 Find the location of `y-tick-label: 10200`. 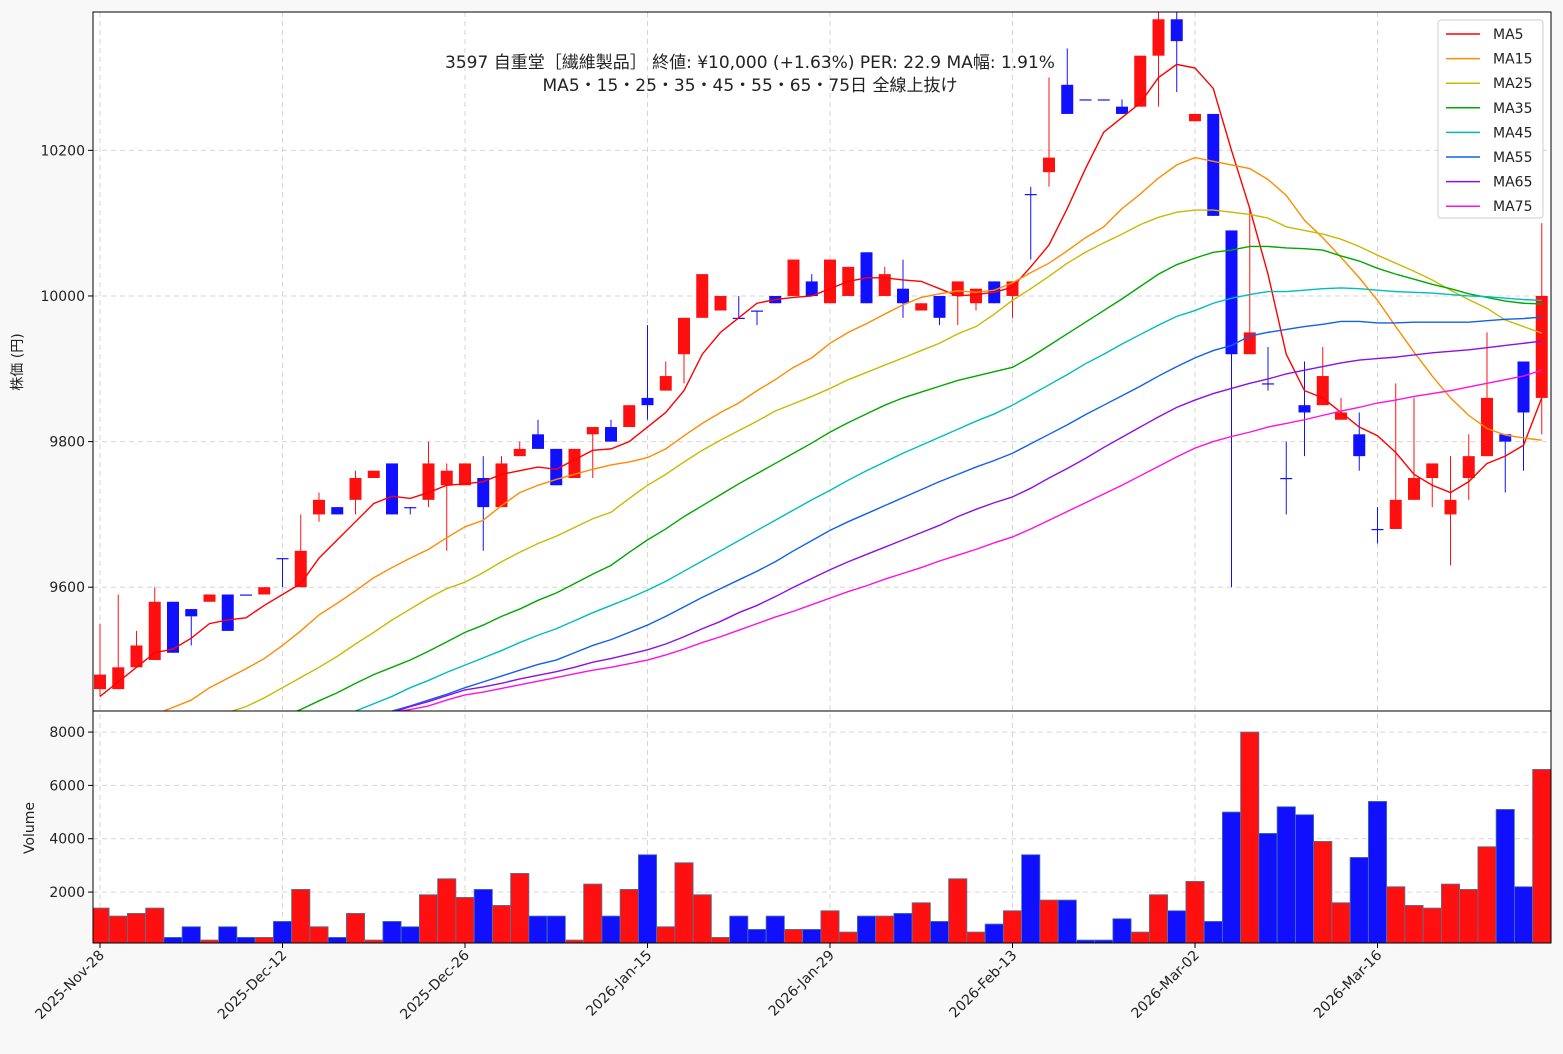

y-tick-label: 10200 is located at coordinates (62, 151).